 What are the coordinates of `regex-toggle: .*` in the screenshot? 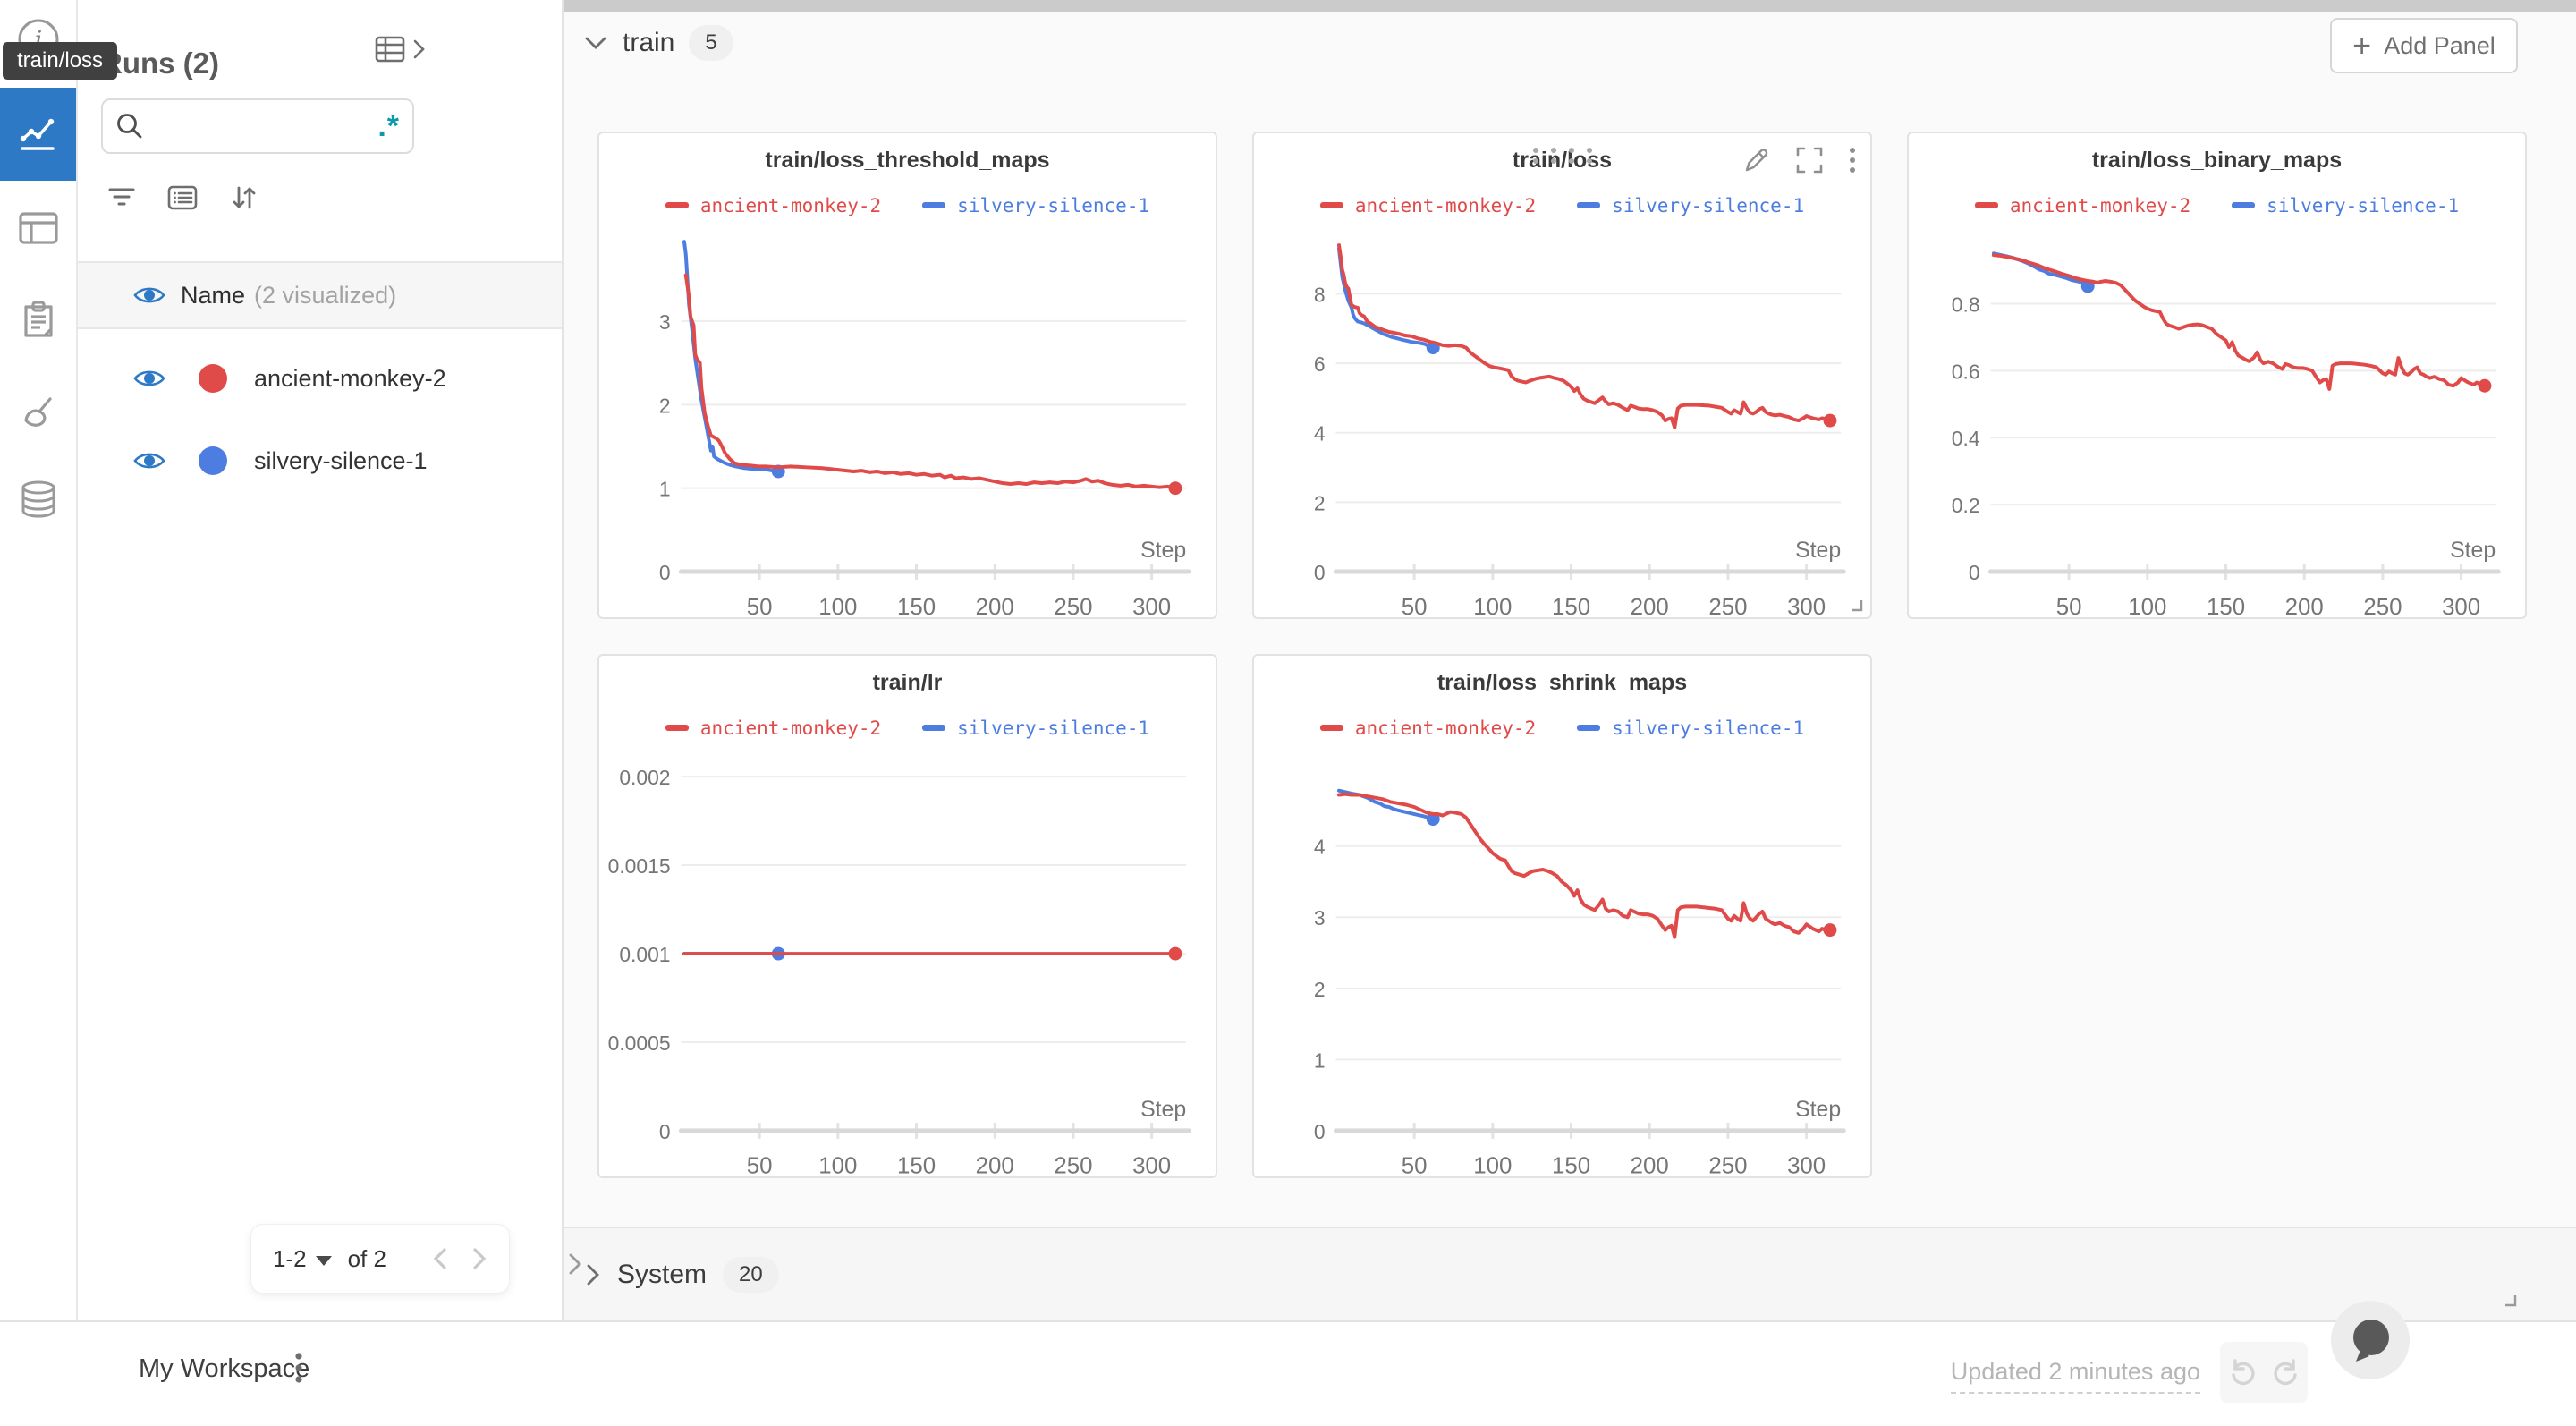 It's located at (388, 126).